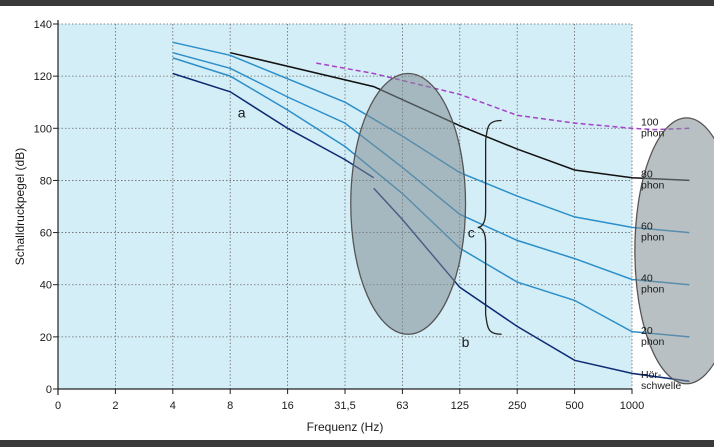  Describe the element at coordinates (46, 181) in the screenshot. I see `y-tick-label: 80` at that location.